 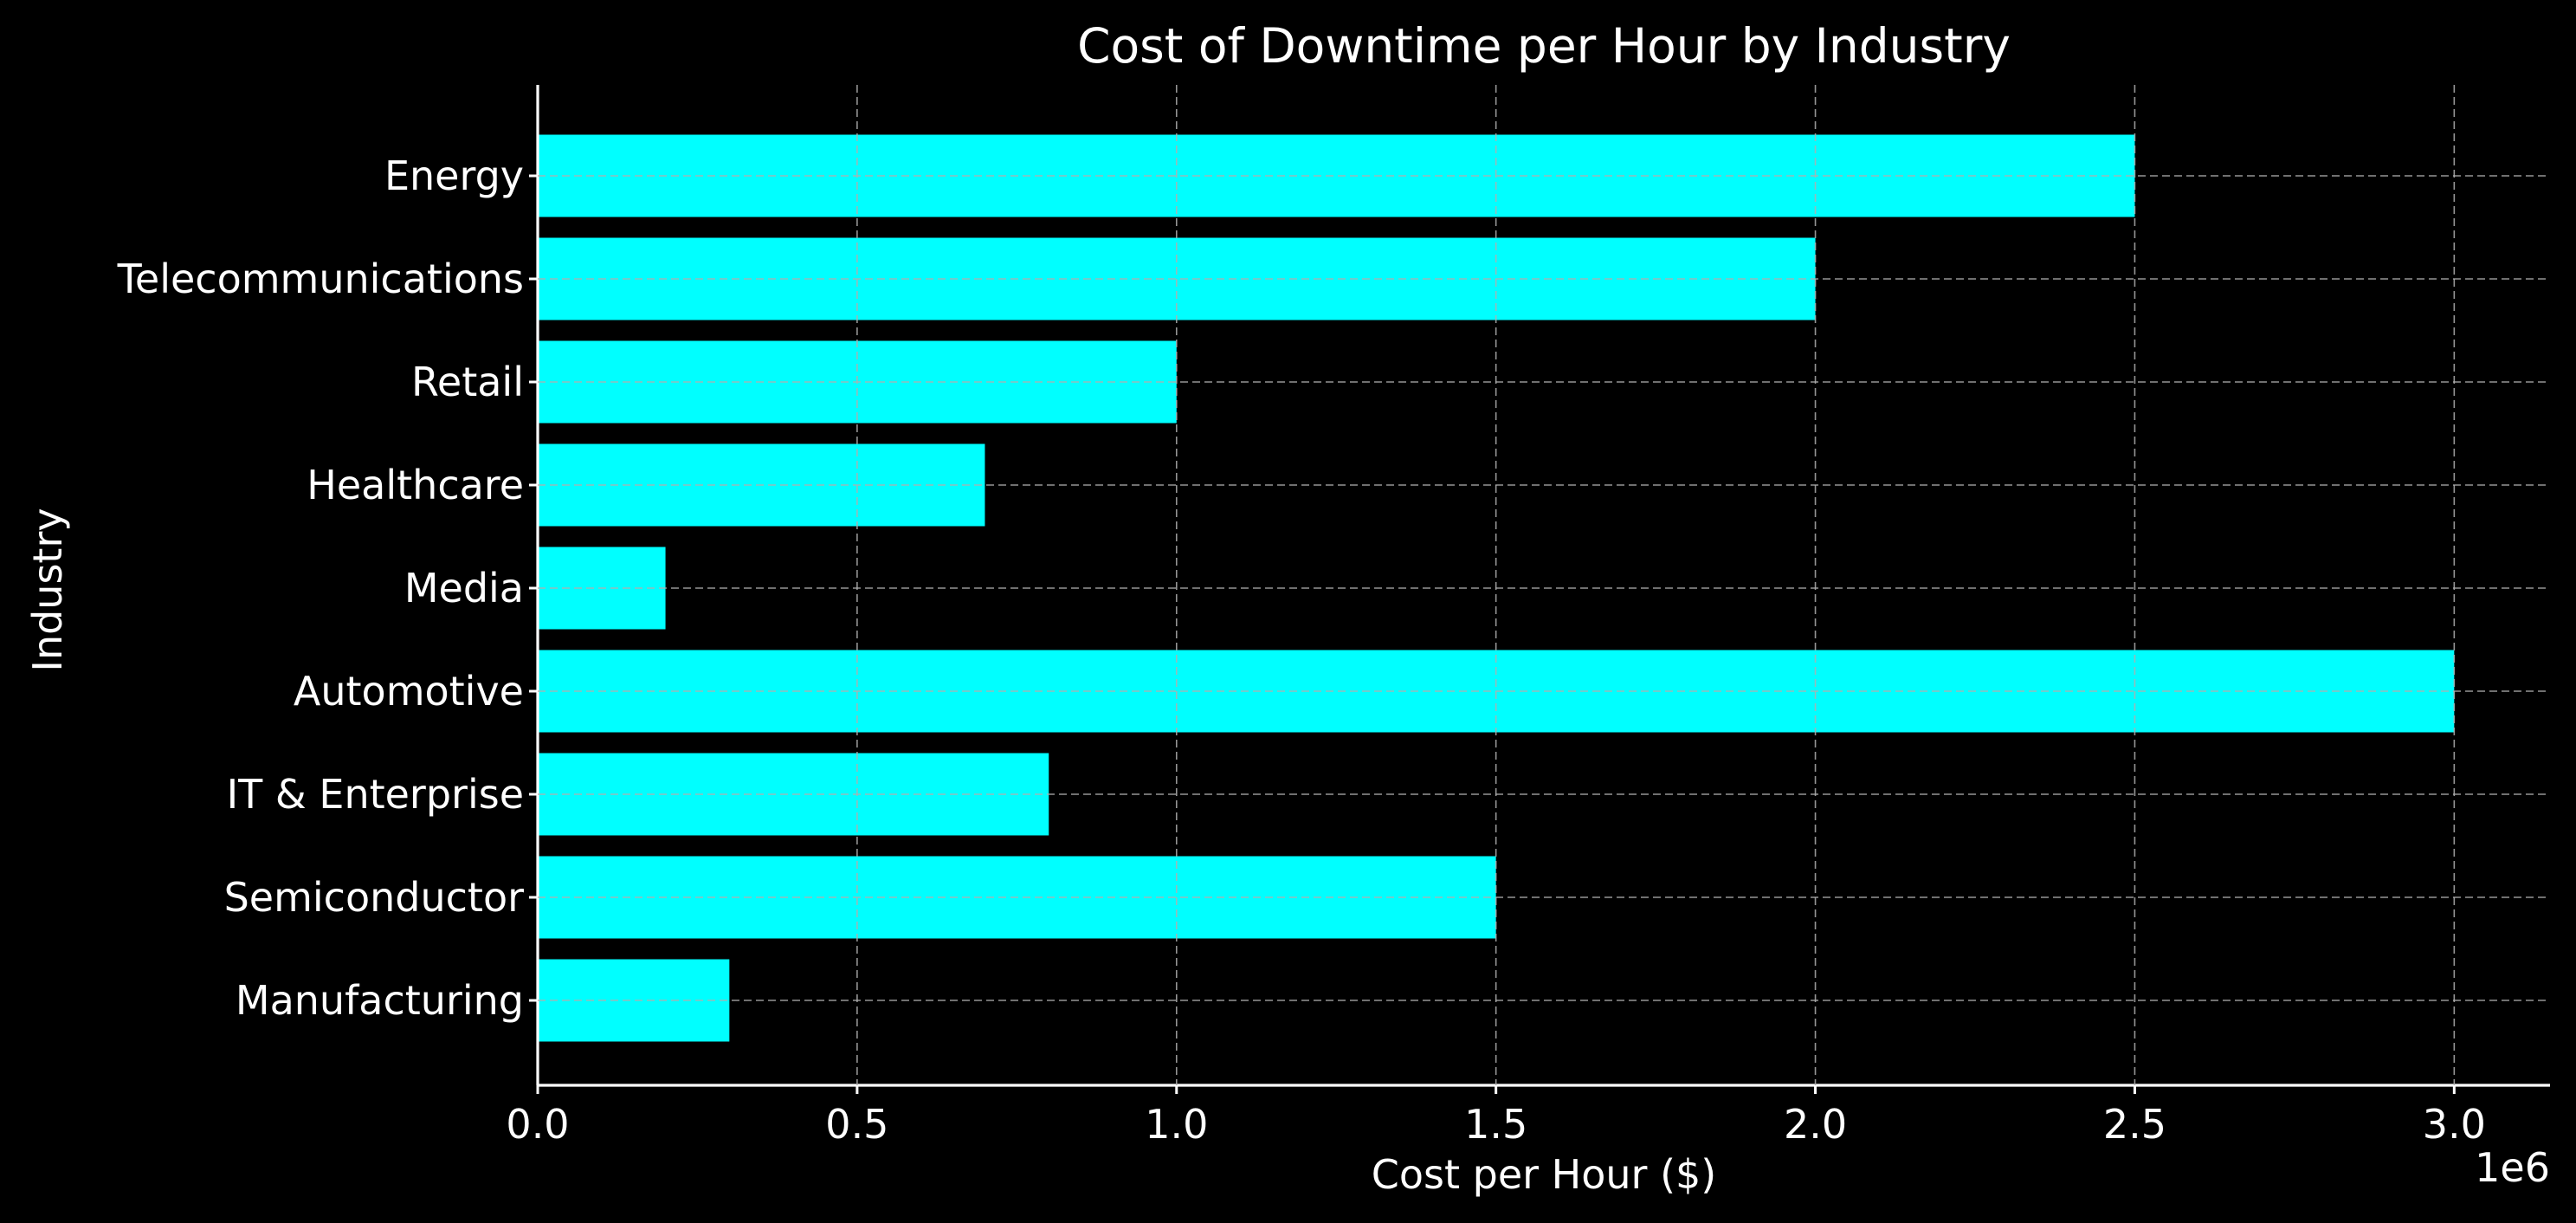 I want to click on y-tick-label: Automotive, so click(x=409, y=692).